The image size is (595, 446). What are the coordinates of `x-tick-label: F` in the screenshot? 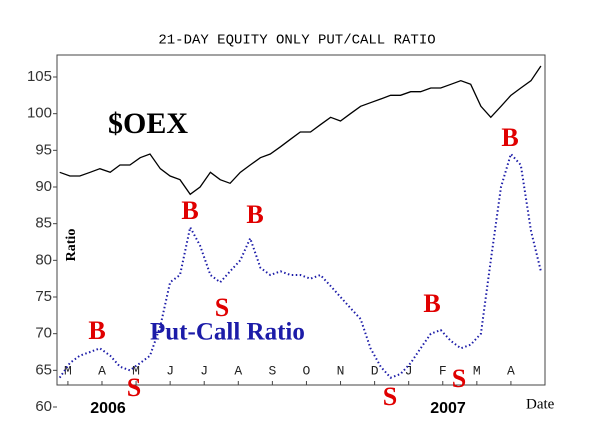 It's located at (443, 370).